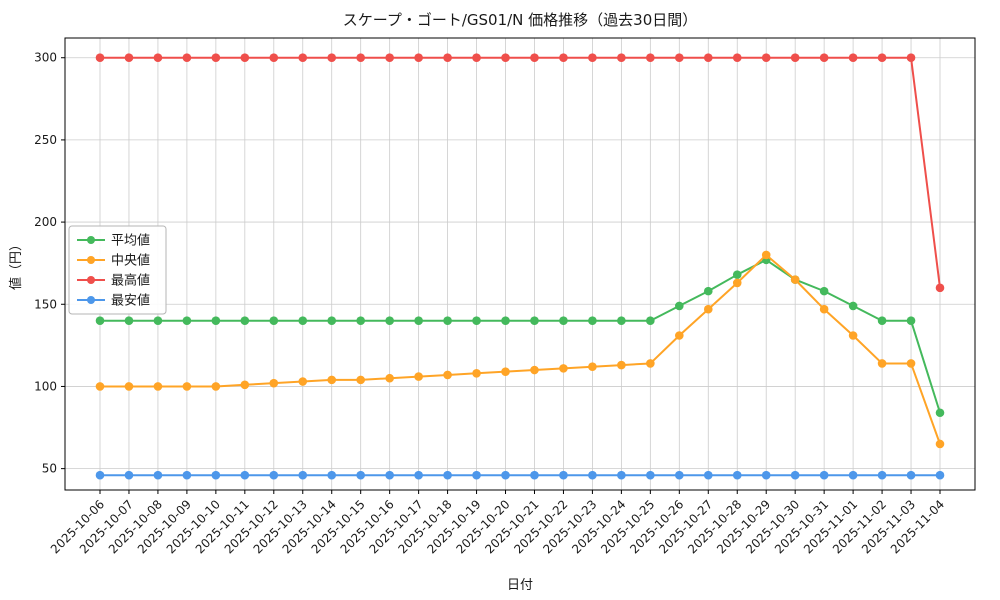 This screenshot has width=1000, height=600. I want to click on legend-label-median: 中央値, so click(130, 261).